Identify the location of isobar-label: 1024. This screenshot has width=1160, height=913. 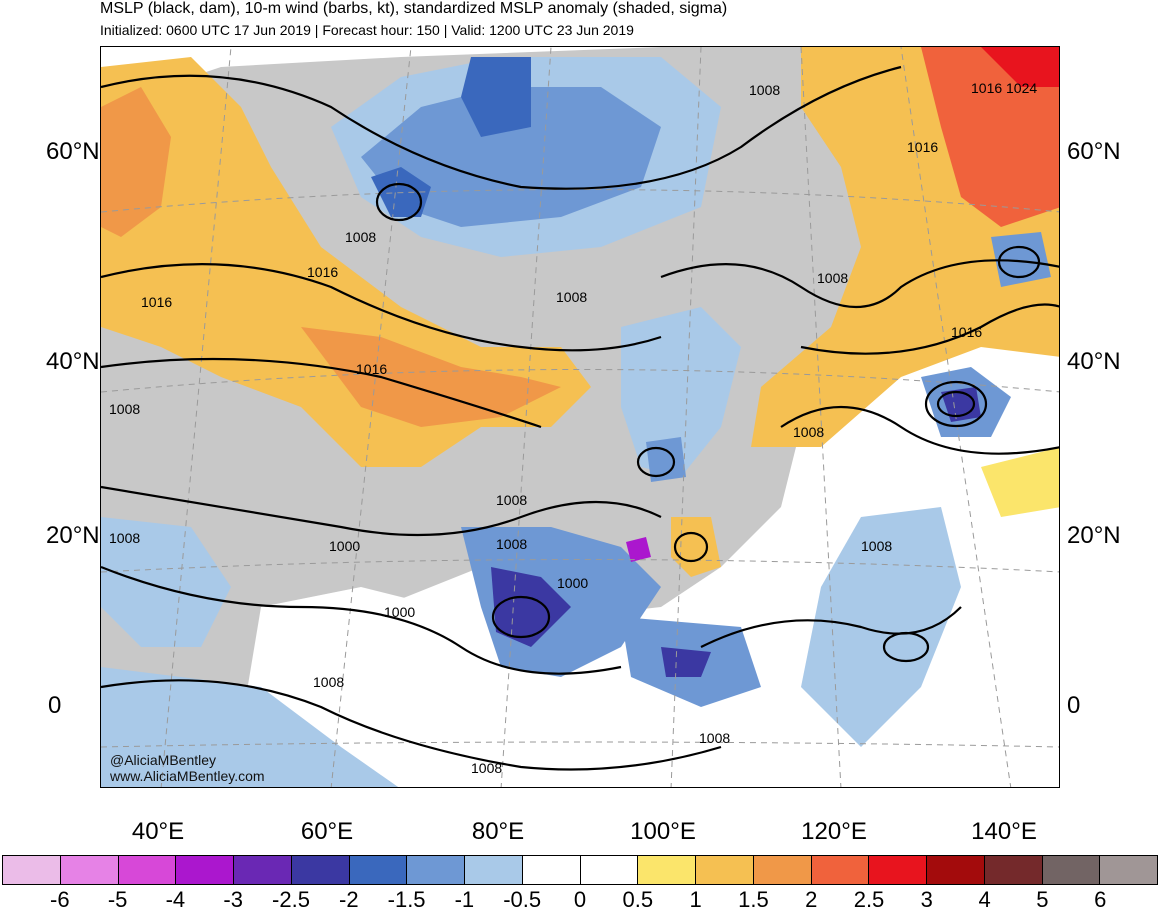
(1021, 88).